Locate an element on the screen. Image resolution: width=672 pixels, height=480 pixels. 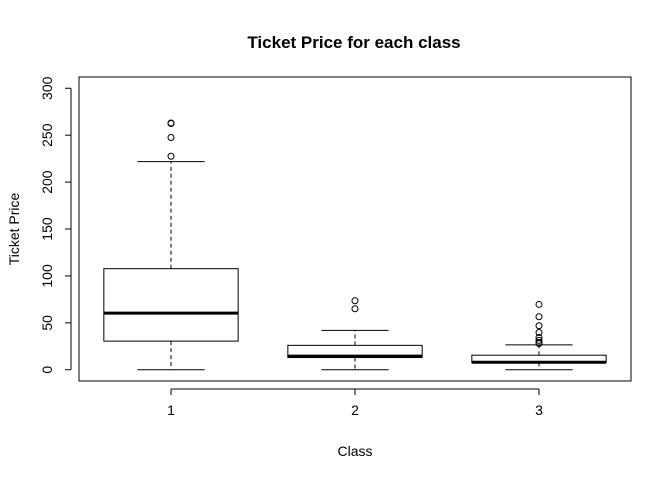
x-axis: 1 2 3 is located at coordinates (355, 403).